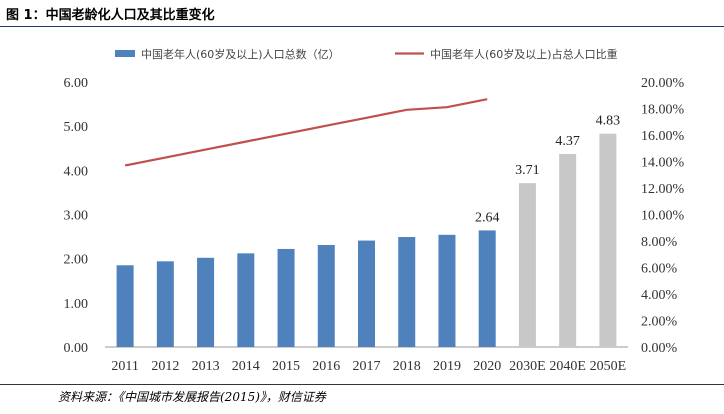 The width and height of the screenshot is (724, 414). What do you see at coordinates (547, 170) in the screenshot?
I see `data-labels: 2.64 3.71 4.37 4.83` at bounding box center [547, 170].